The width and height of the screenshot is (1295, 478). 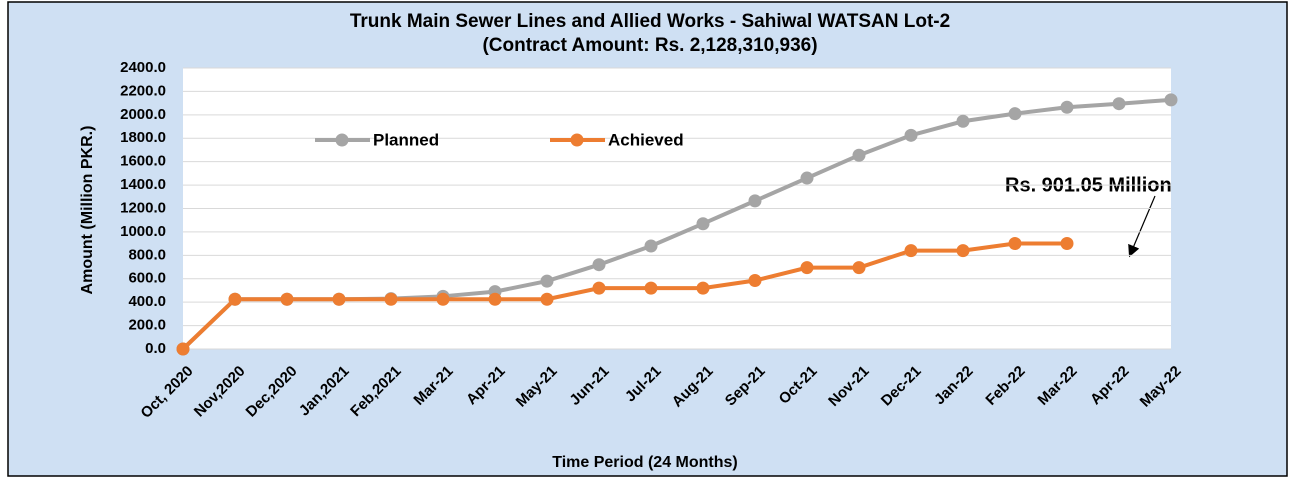 What do you see at coordinates (143, 161) in the screenshot?
I see `y-tick-label: 1600.0` at bounding box center [143, 161].